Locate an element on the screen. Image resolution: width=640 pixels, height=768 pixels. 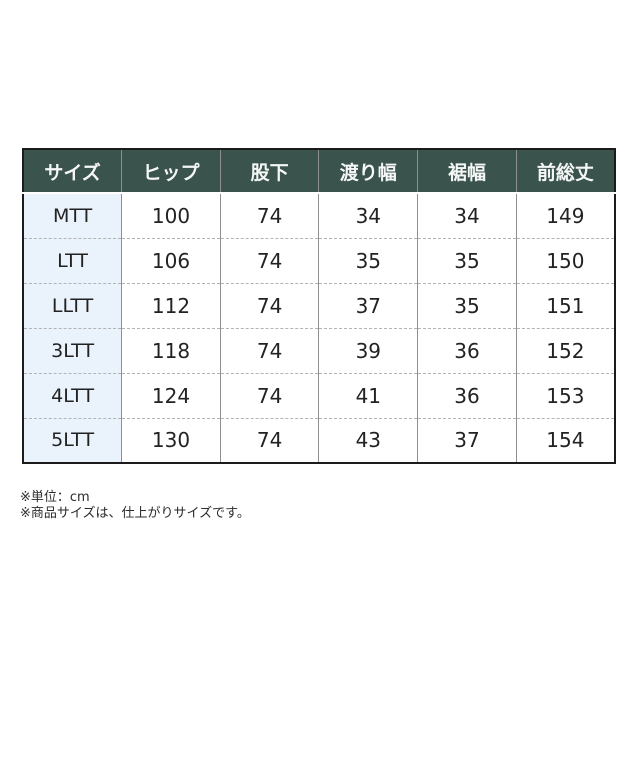
value-cell: 112 is located at coordinates (171, 305).